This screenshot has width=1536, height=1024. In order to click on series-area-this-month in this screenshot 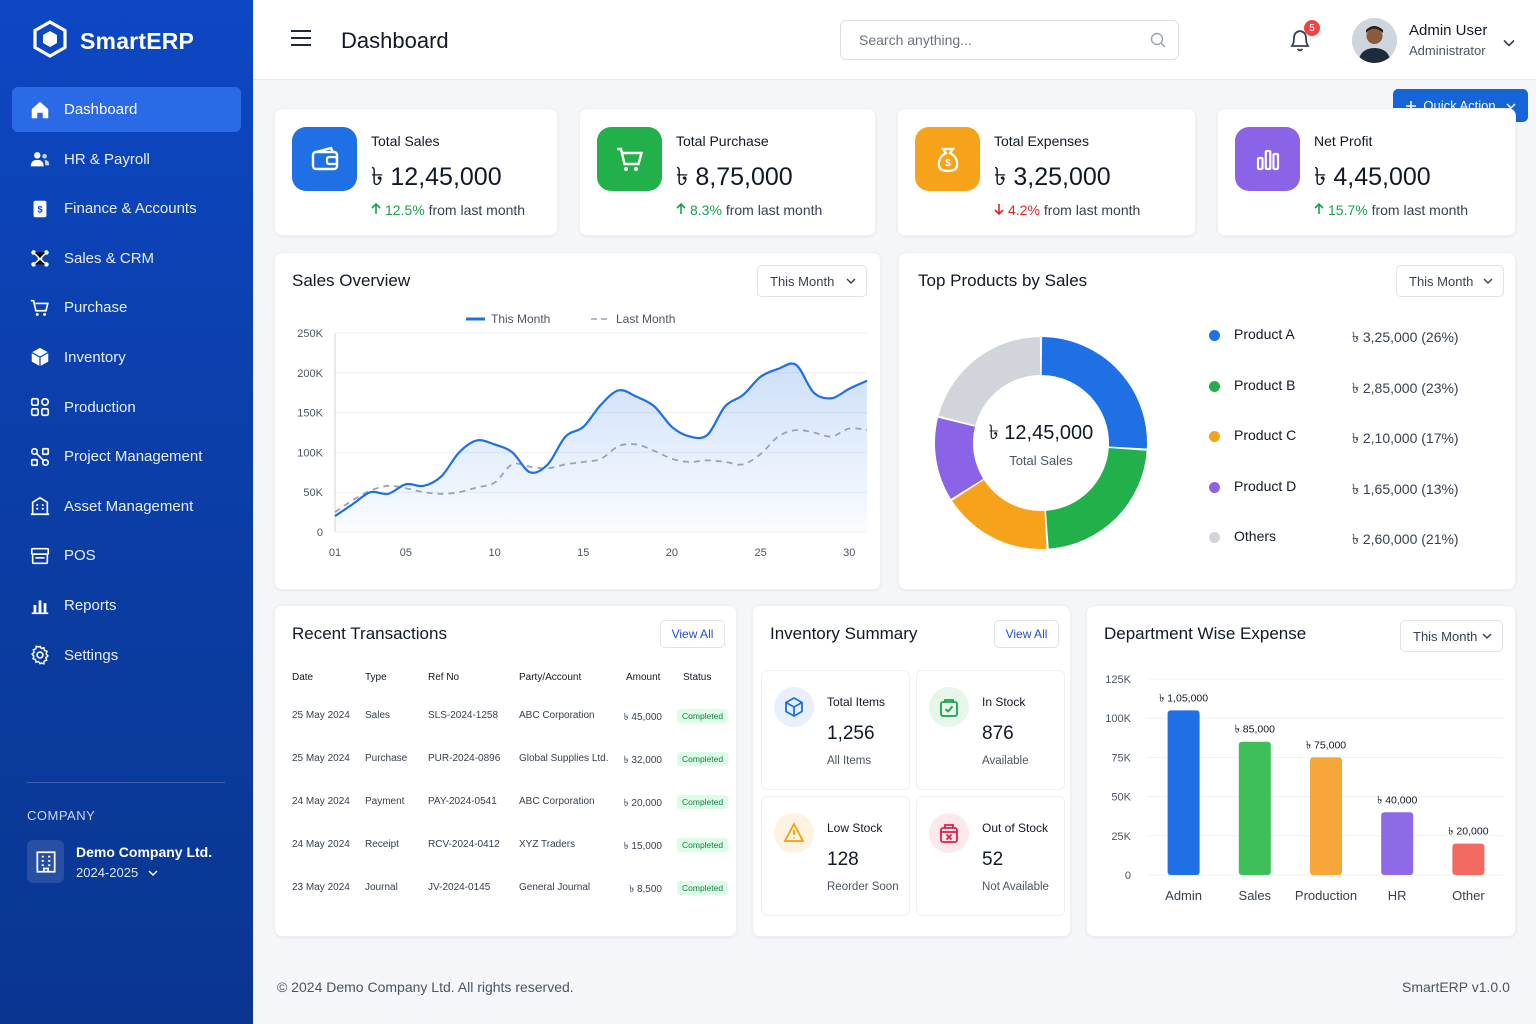, I will do `click(601, 447)`.